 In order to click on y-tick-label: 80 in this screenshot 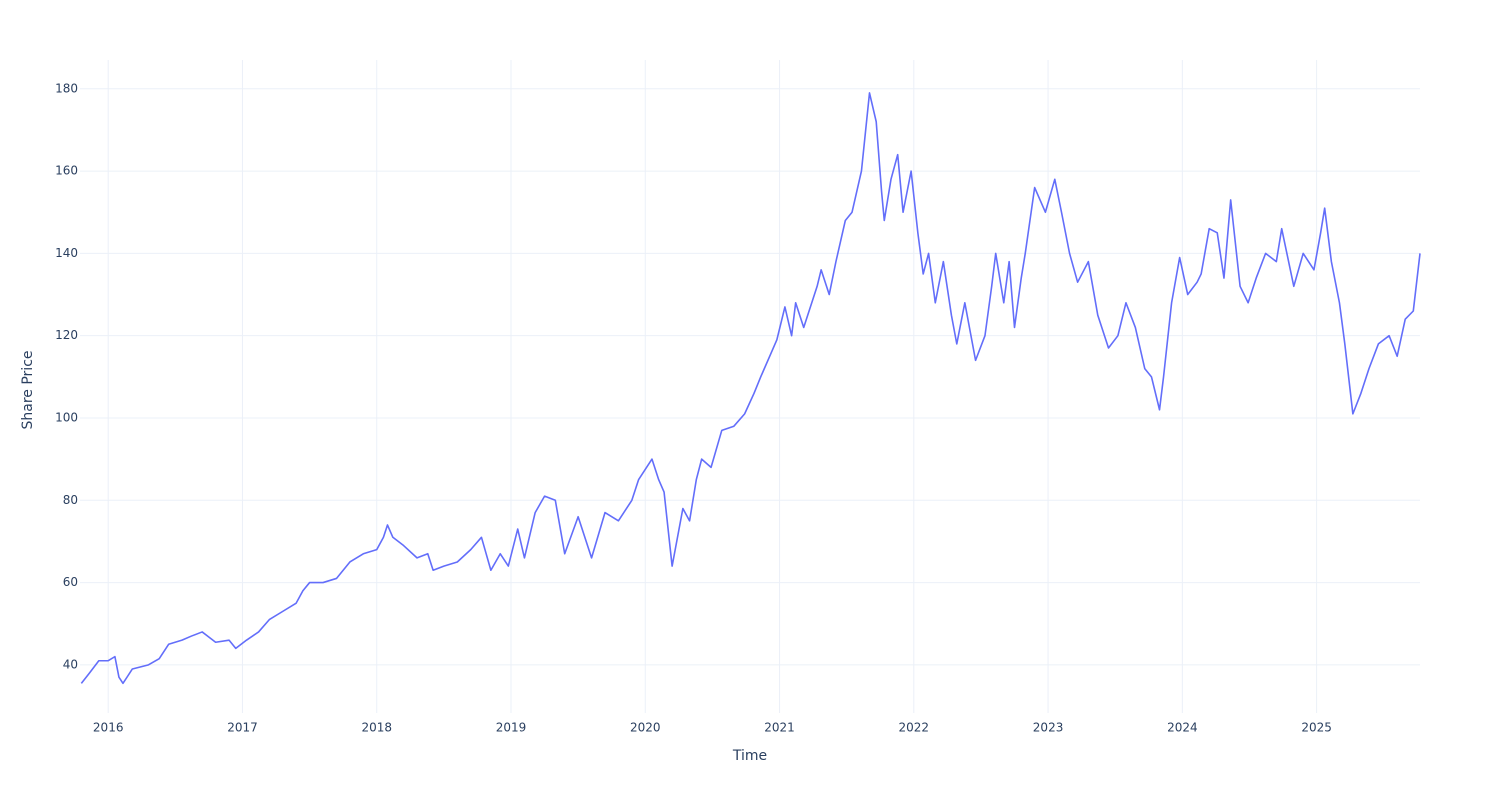, I will do `click(70, 500)`.